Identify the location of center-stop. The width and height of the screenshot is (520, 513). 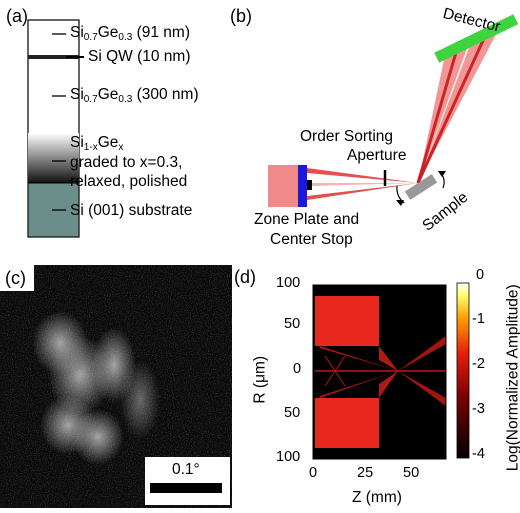
(309, 185).